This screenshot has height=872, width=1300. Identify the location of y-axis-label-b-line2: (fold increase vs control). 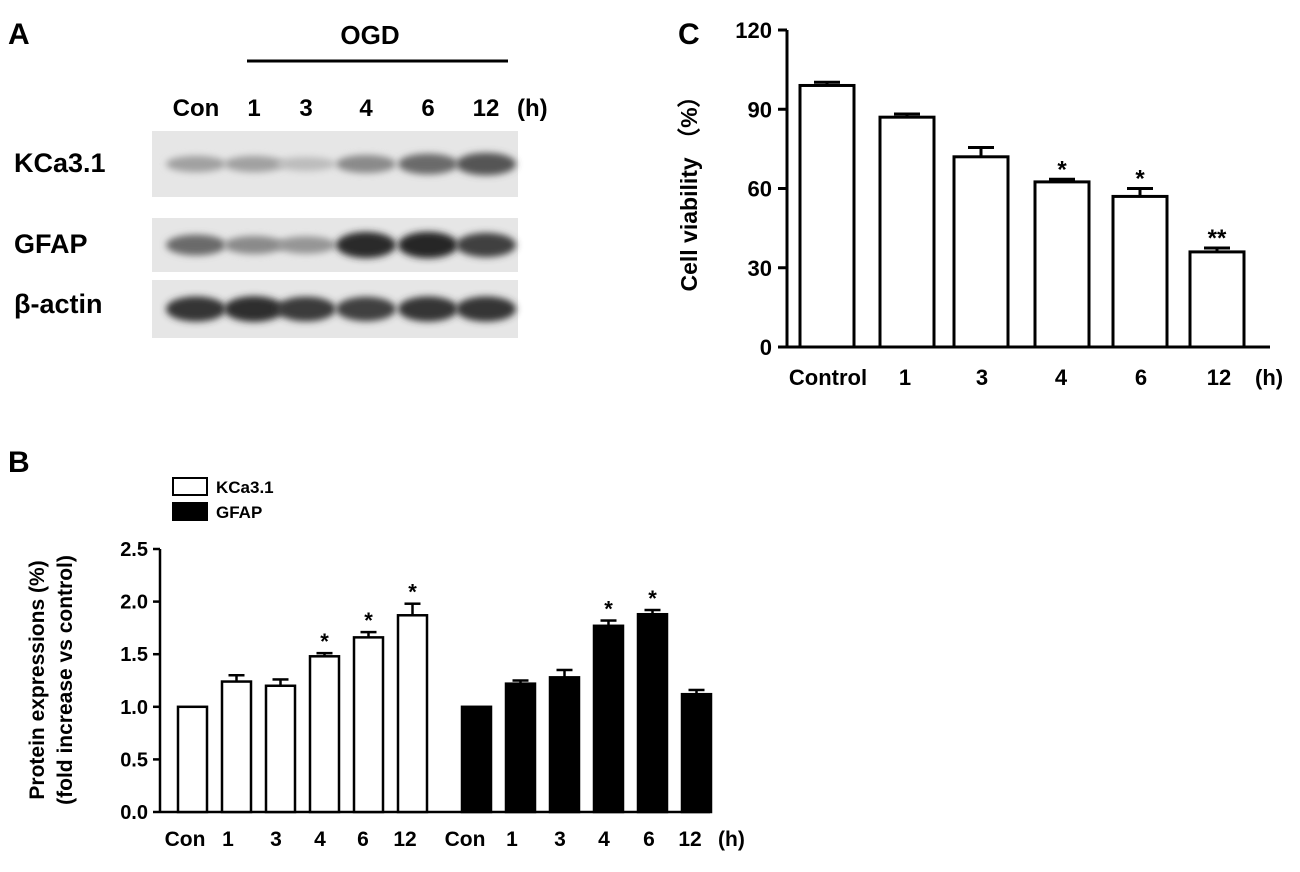
(65, 680).